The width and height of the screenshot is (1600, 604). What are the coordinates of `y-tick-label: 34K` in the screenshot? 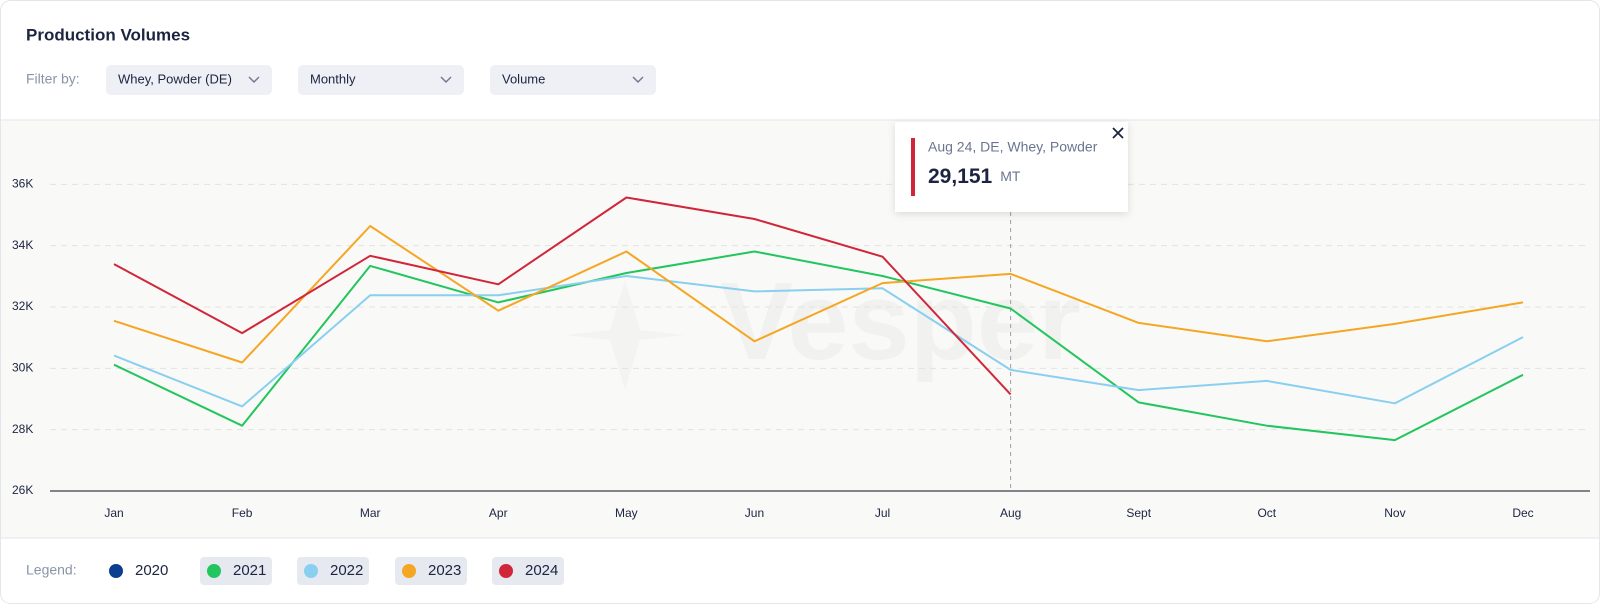 It's located at (22, 245).